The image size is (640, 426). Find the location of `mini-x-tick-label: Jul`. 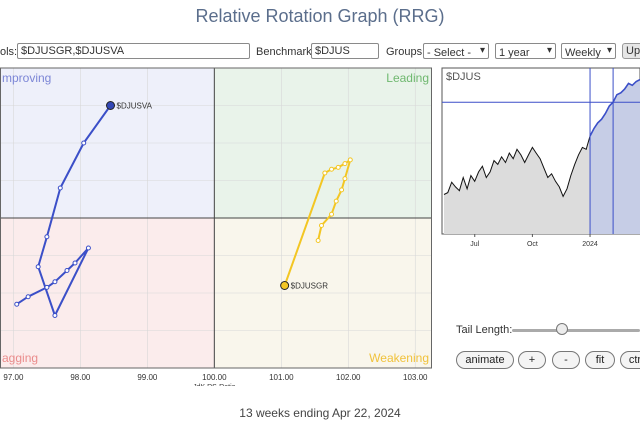

mini-x-tick-label: Jul is located at coordinates (474, 244).